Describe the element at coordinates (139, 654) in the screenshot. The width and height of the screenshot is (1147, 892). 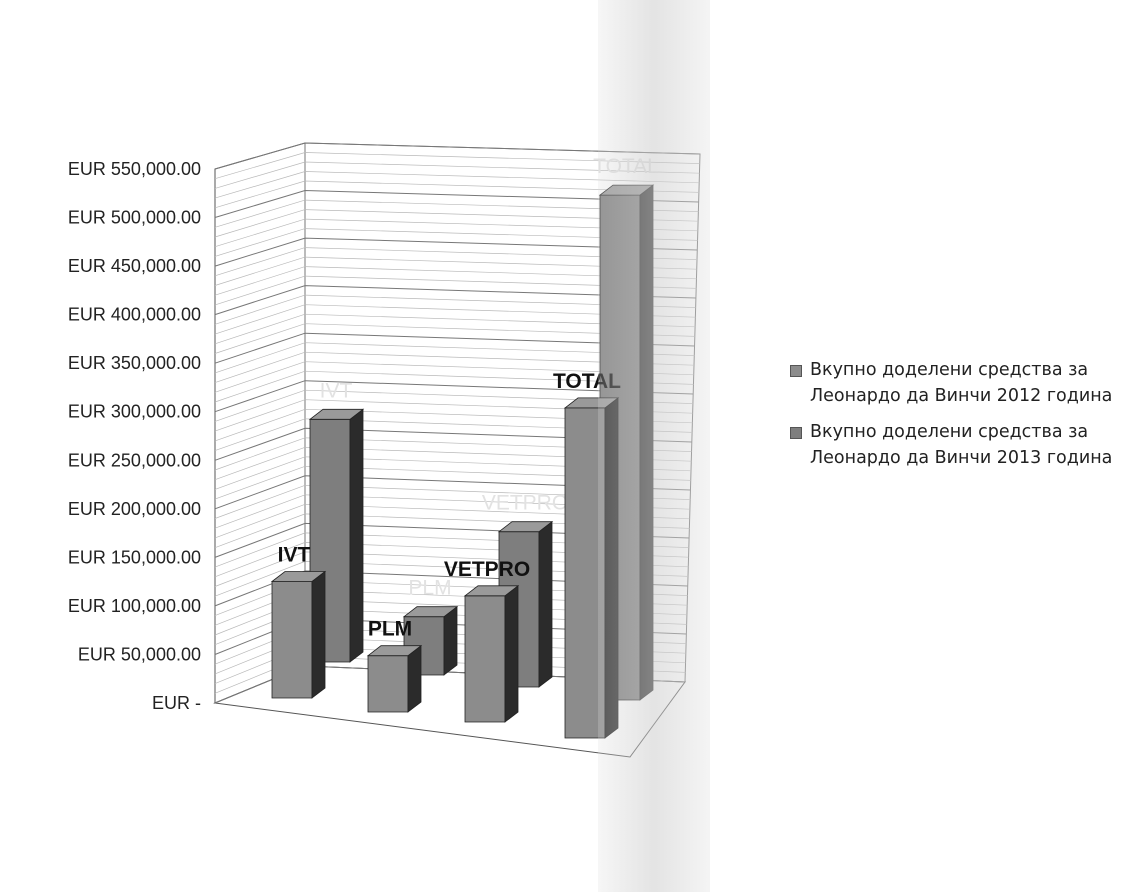
I see `y-tick-label: EUR 50,000.00` at that location.